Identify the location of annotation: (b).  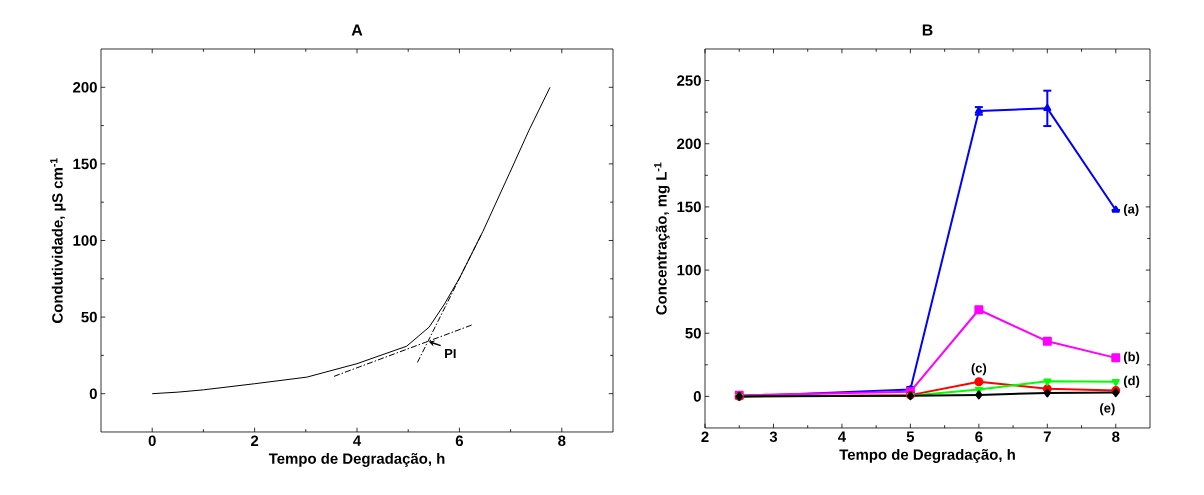
(1131, 357).